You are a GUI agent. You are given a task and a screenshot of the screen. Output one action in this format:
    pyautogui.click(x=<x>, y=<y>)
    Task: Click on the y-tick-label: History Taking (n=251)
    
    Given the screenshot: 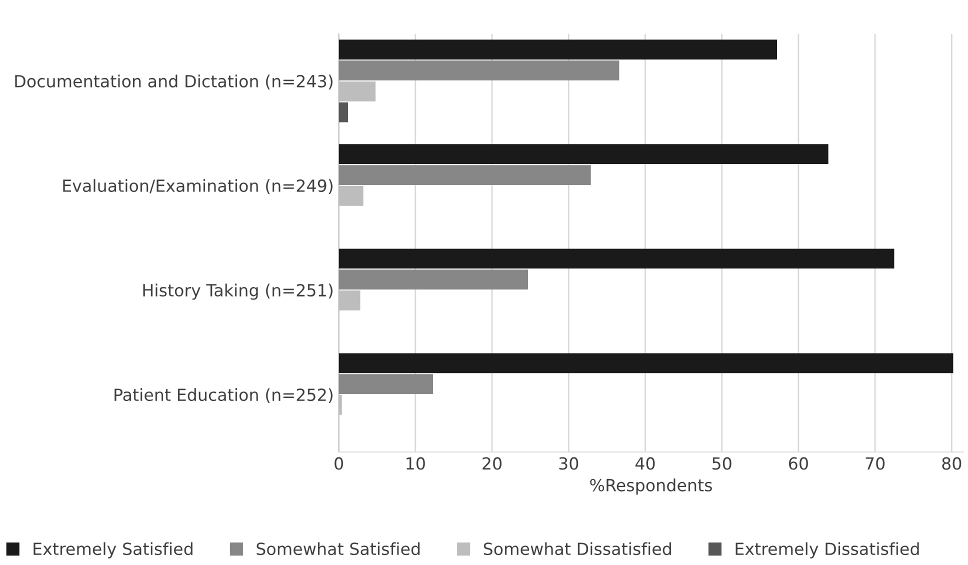 What is the action you would take?
    pyautogui.click(x=238, y=292)
    